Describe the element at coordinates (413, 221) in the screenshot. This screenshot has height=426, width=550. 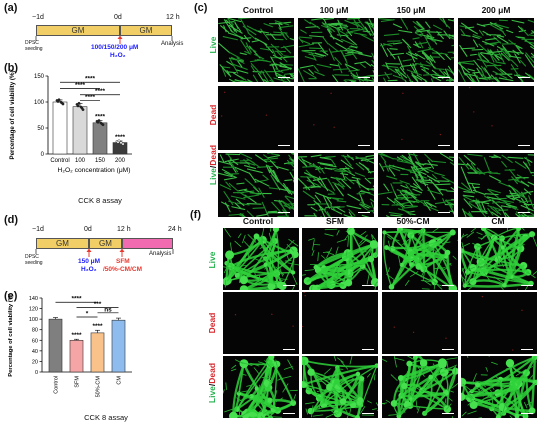
I see `column-header: 50%-CM` at that location.